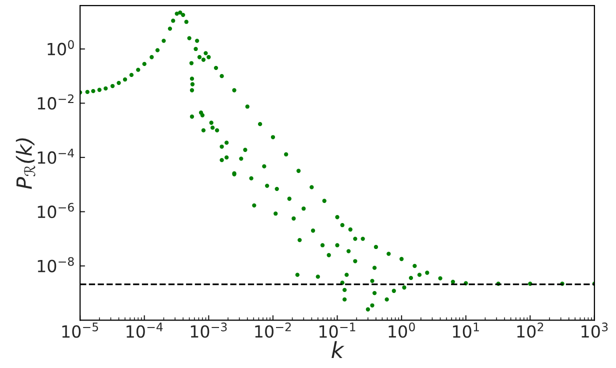  I want to click on x-tick-label: 10$^{−4}$, so click(144, 330).